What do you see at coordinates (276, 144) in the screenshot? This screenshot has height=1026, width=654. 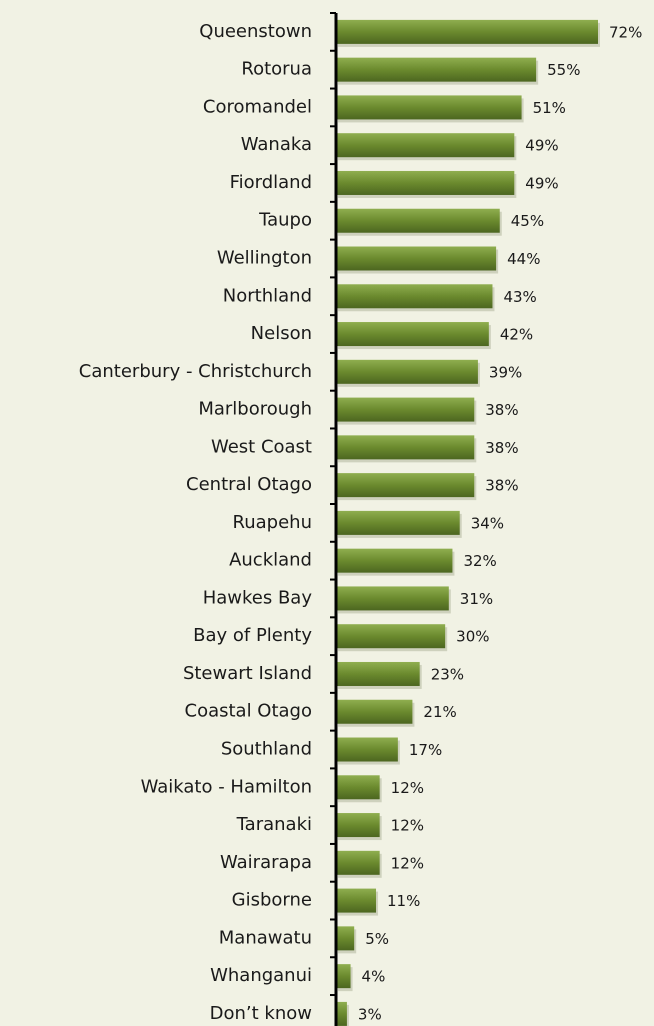 I see `category-label: Wanaka` at bounding box center [276, 144].